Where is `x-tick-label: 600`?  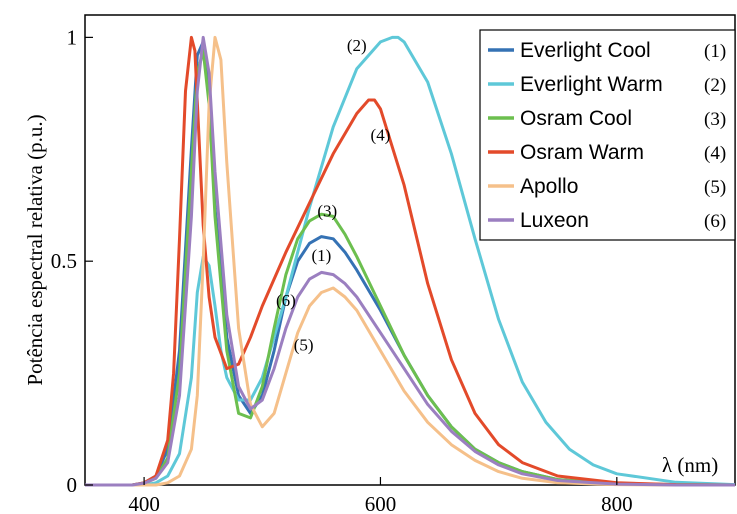 x-tick-label: 600 is located at coordinates (381, 503).